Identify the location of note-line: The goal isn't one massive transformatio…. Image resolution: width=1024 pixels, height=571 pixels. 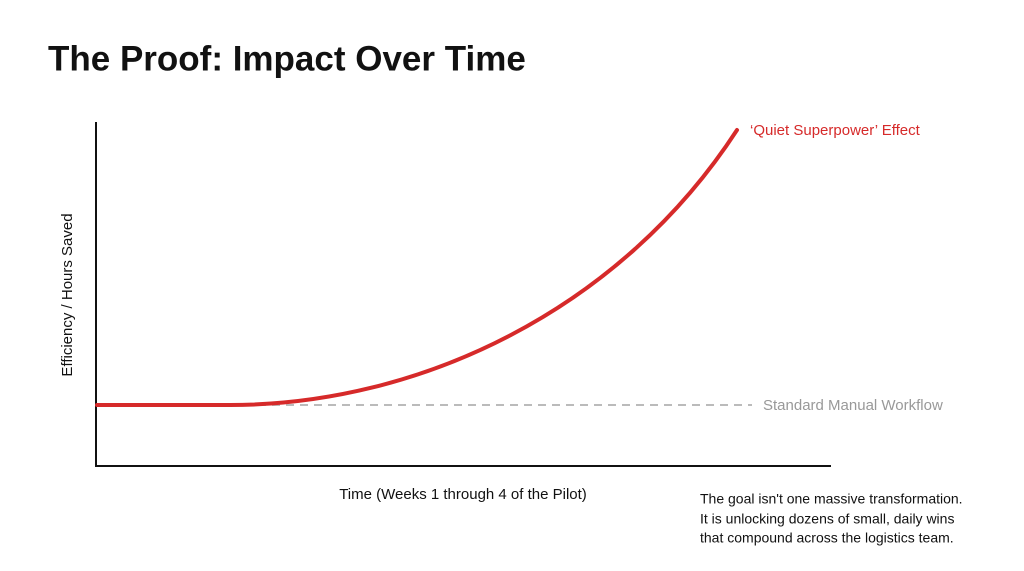
(831, 499).